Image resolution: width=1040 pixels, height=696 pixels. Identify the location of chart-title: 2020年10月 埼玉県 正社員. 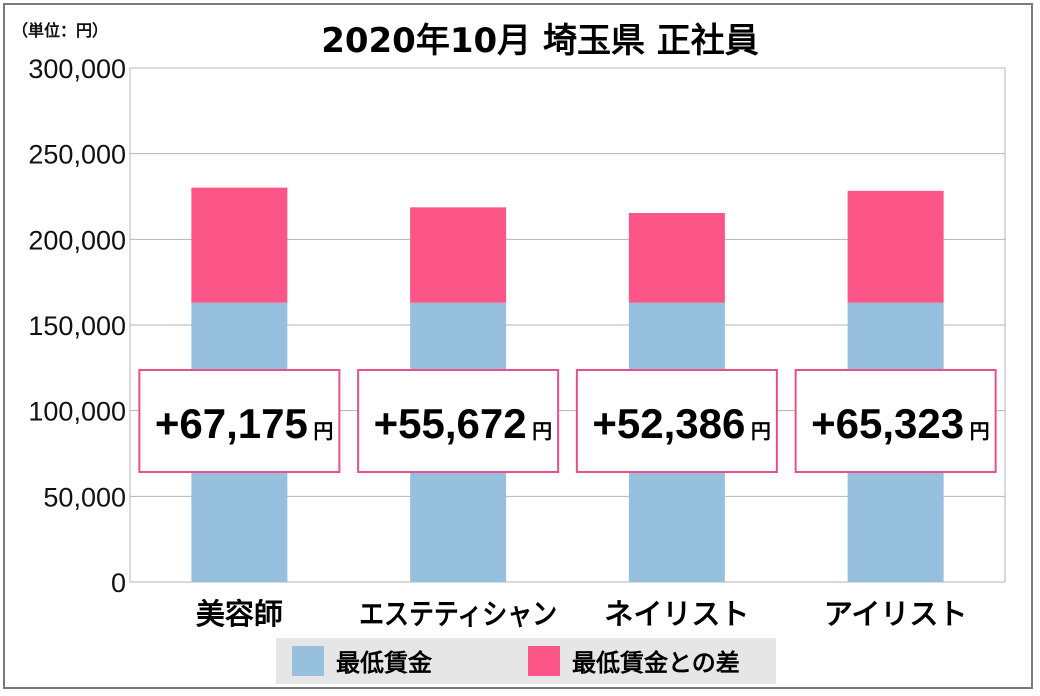
(540, 41).